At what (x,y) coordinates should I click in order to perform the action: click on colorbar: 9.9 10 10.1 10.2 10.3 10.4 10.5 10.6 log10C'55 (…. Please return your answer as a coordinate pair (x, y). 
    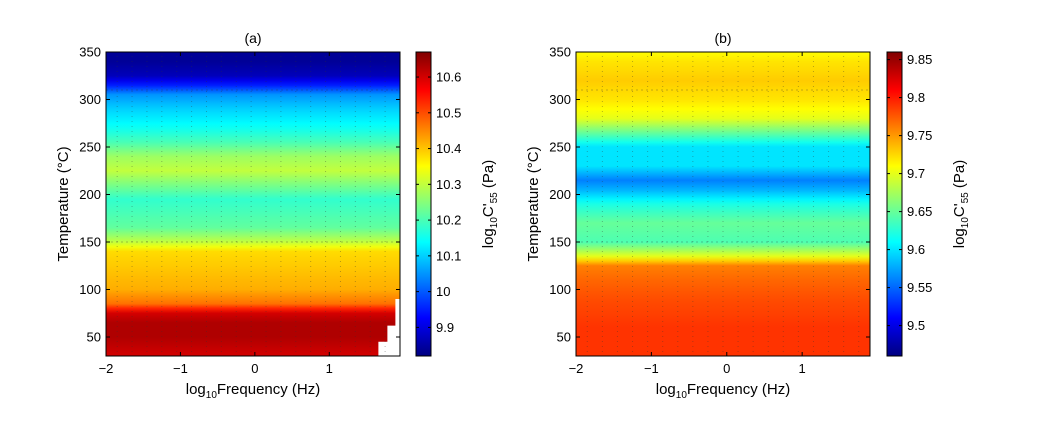
    Looking at the image, I should click on (457, 204).